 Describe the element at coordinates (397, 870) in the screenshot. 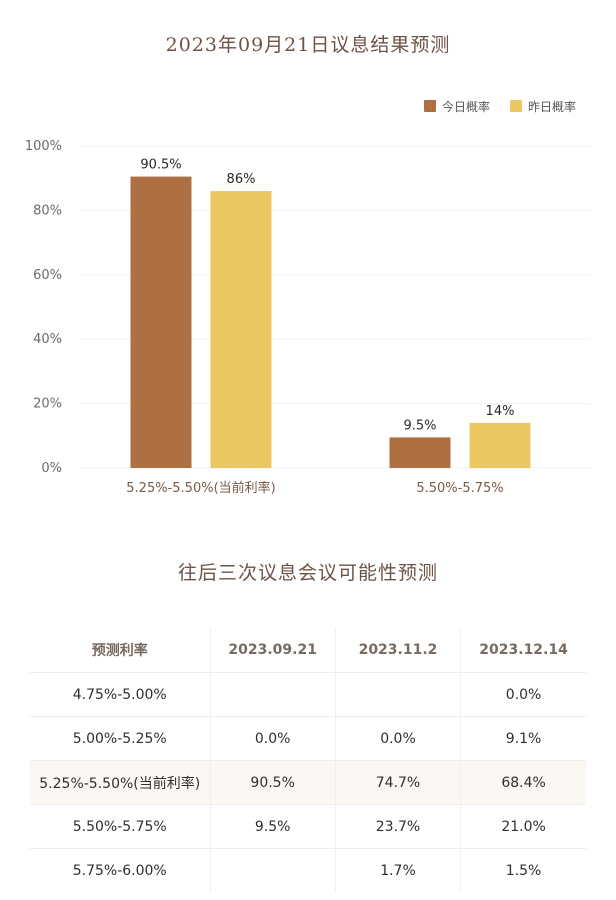

I see `prob-cell: 1.7%` at that location.